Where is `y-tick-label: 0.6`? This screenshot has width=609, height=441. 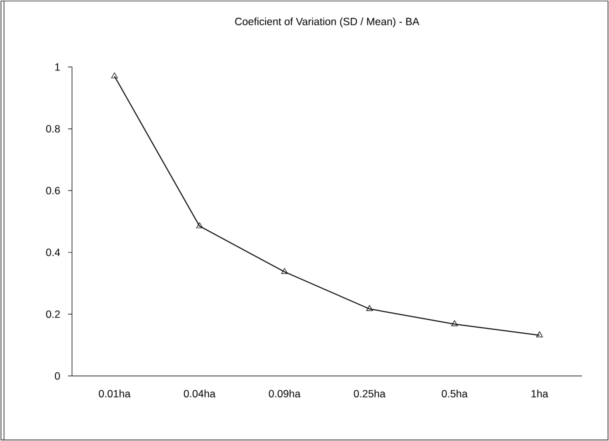
y-tick-label: 0.6 is located at coordinates (53, 190).